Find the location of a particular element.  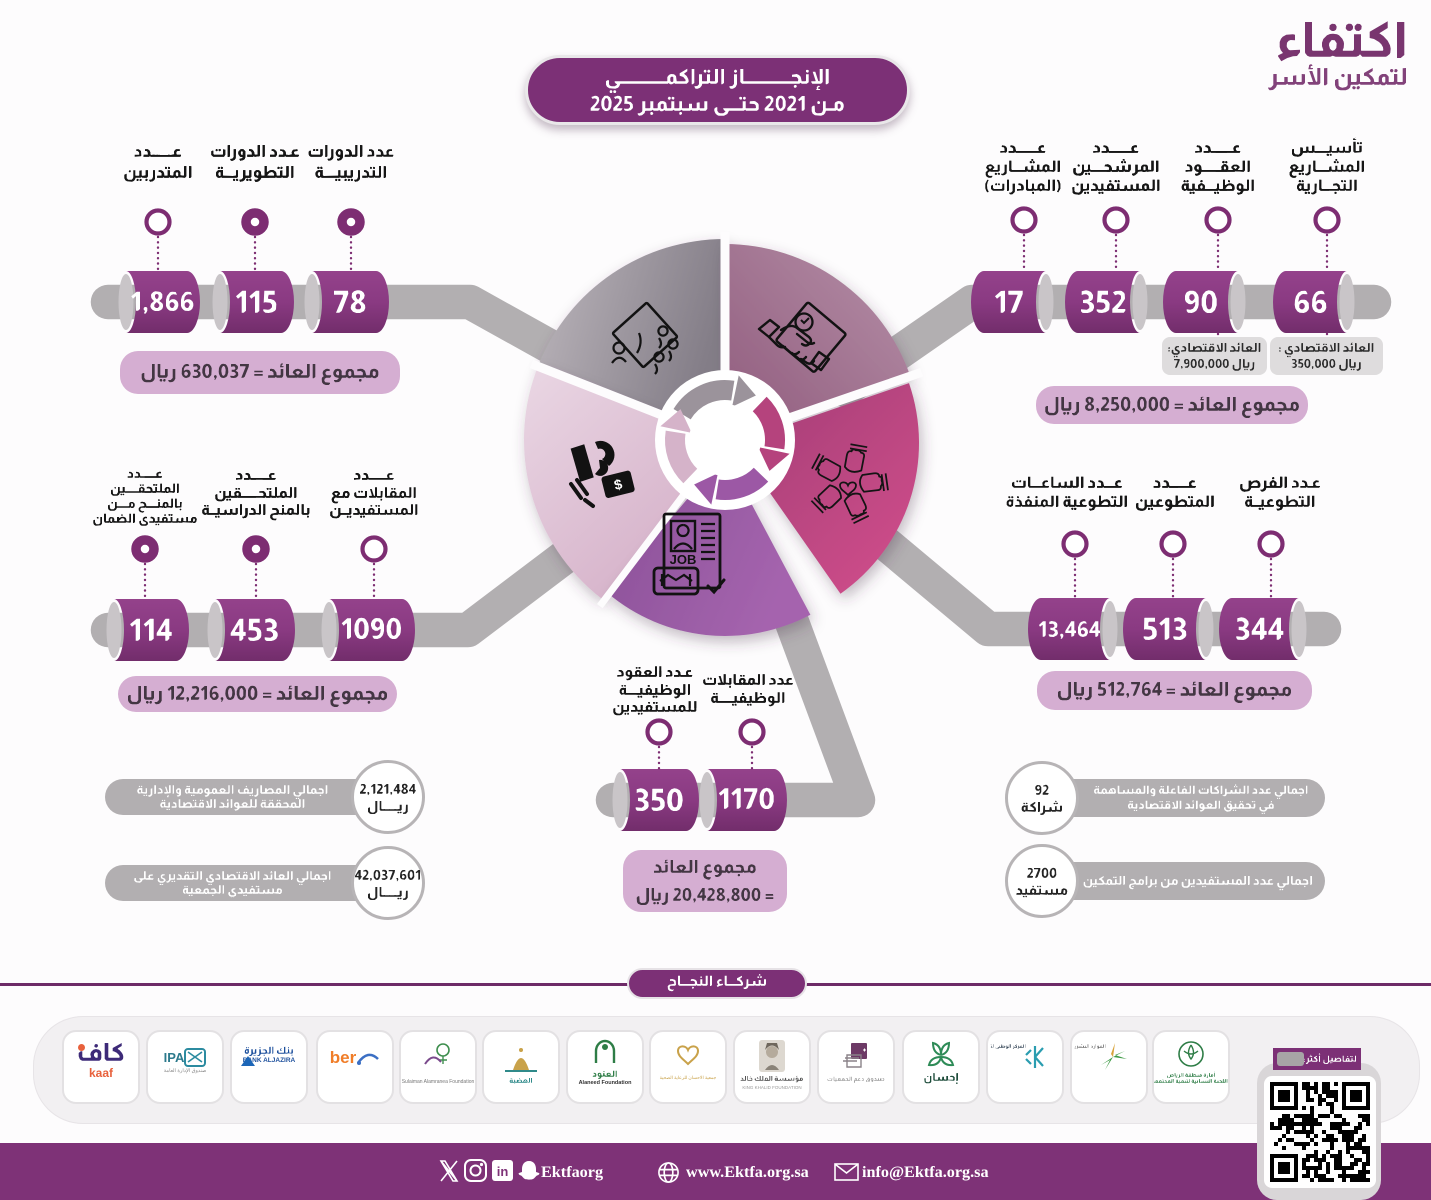

svg-text: in is located at coordinates (503, 1171).